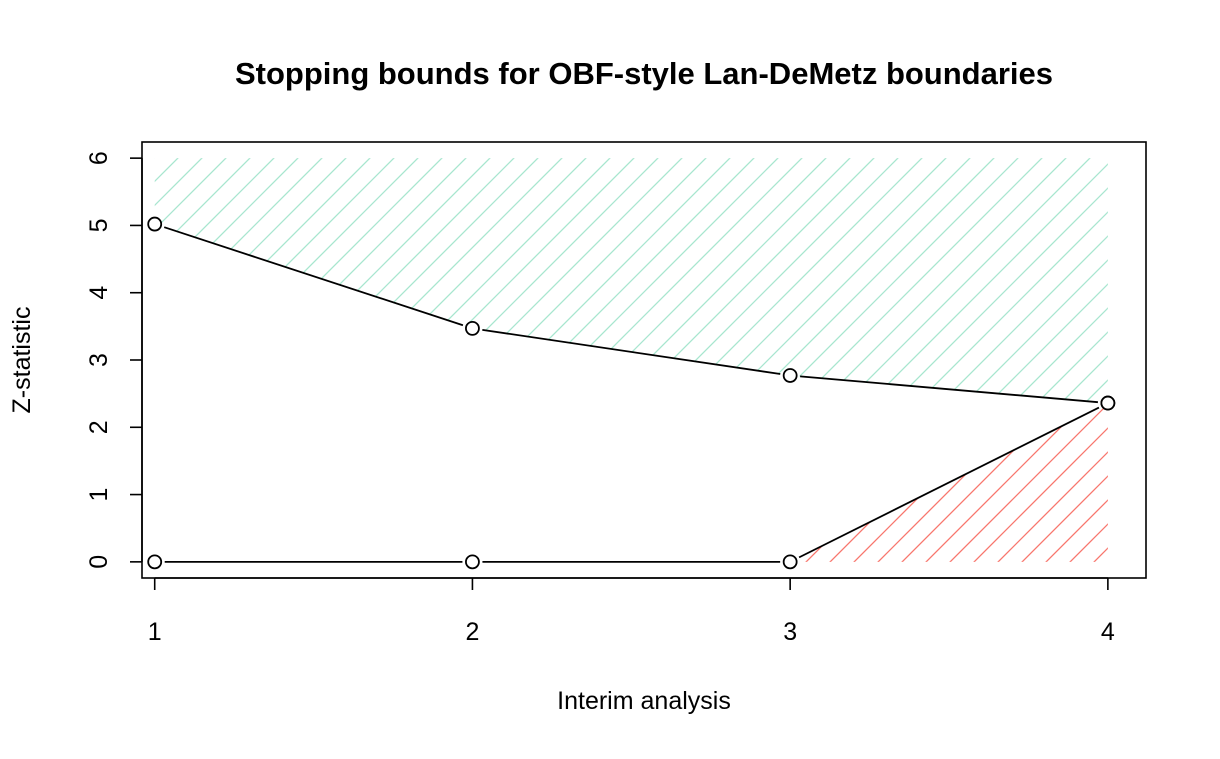  Describe the element at coordinates (99, 158) in the screenshot. I see `y-tick-label: 6` at that location.